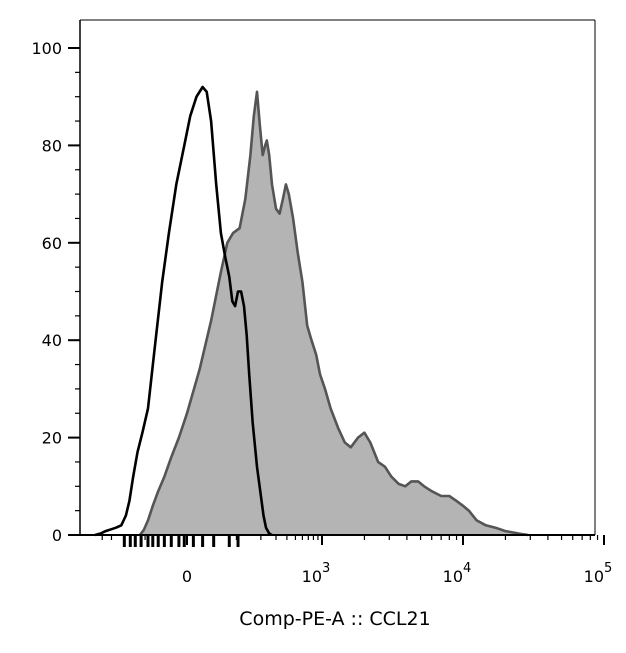 The height and width of the screenshot is (653, 626). I want to click on x-tick-label: 10³, so click(316, 573).